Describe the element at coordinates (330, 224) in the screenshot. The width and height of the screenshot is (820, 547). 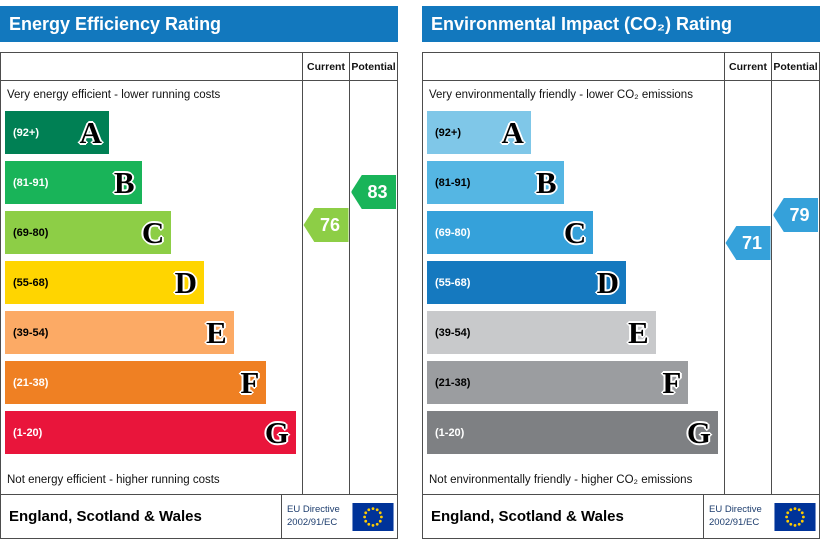
I see `current-rating-value: 76` at that location.